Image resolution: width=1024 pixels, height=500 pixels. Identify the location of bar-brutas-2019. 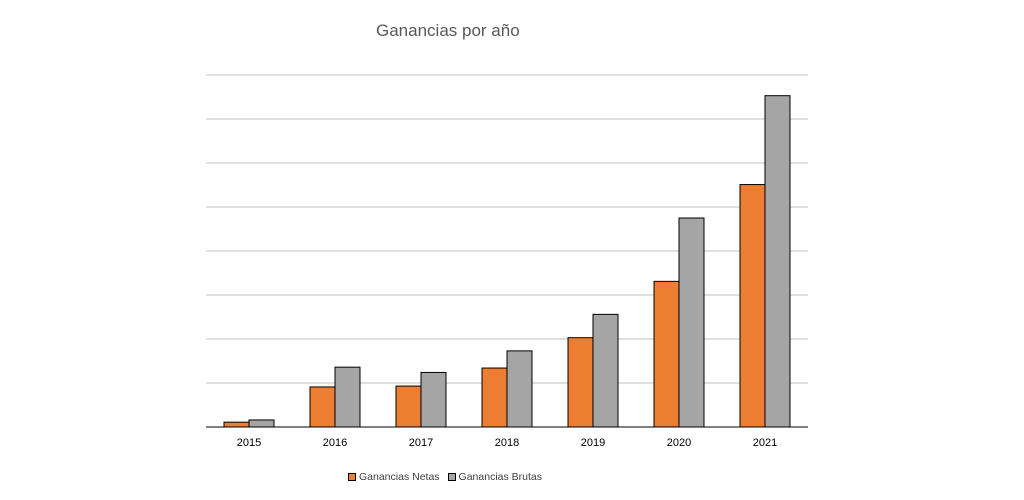
(605, 370).